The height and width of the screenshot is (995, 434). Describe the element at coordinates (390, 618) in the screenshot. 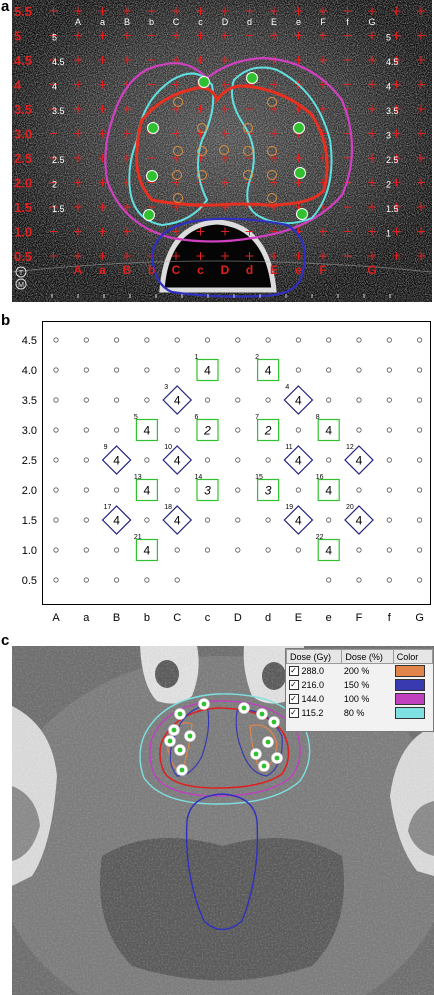

I see `plan-column-label: f` at that location.